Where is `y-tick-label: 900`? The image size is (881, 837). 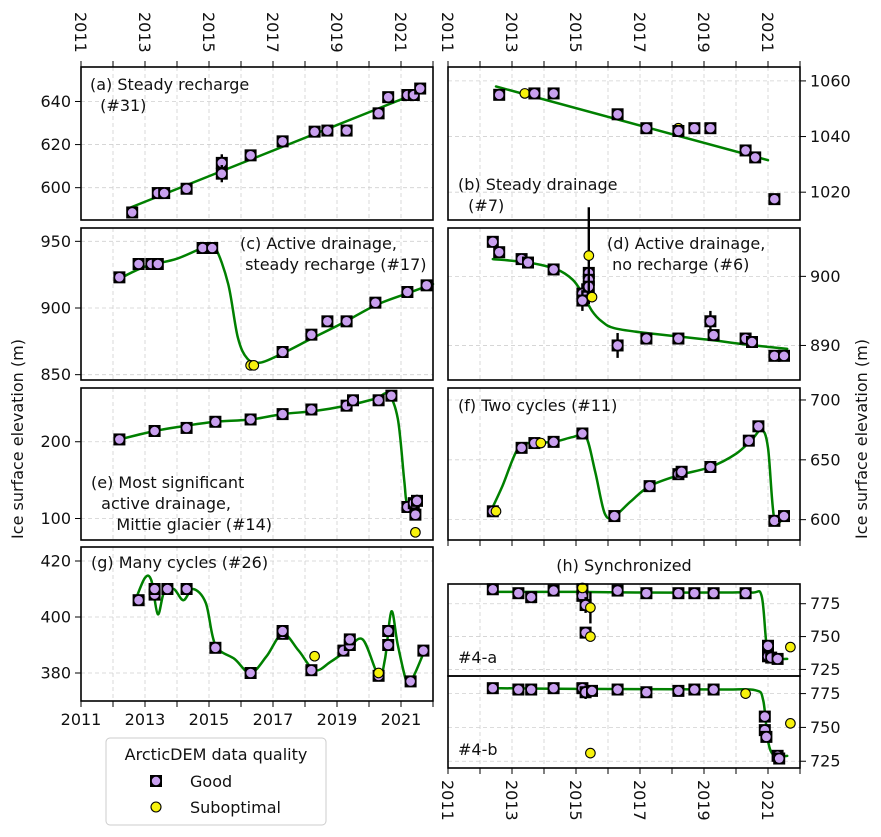
y-tick-label: 900 is located at coordinates (825, 276).